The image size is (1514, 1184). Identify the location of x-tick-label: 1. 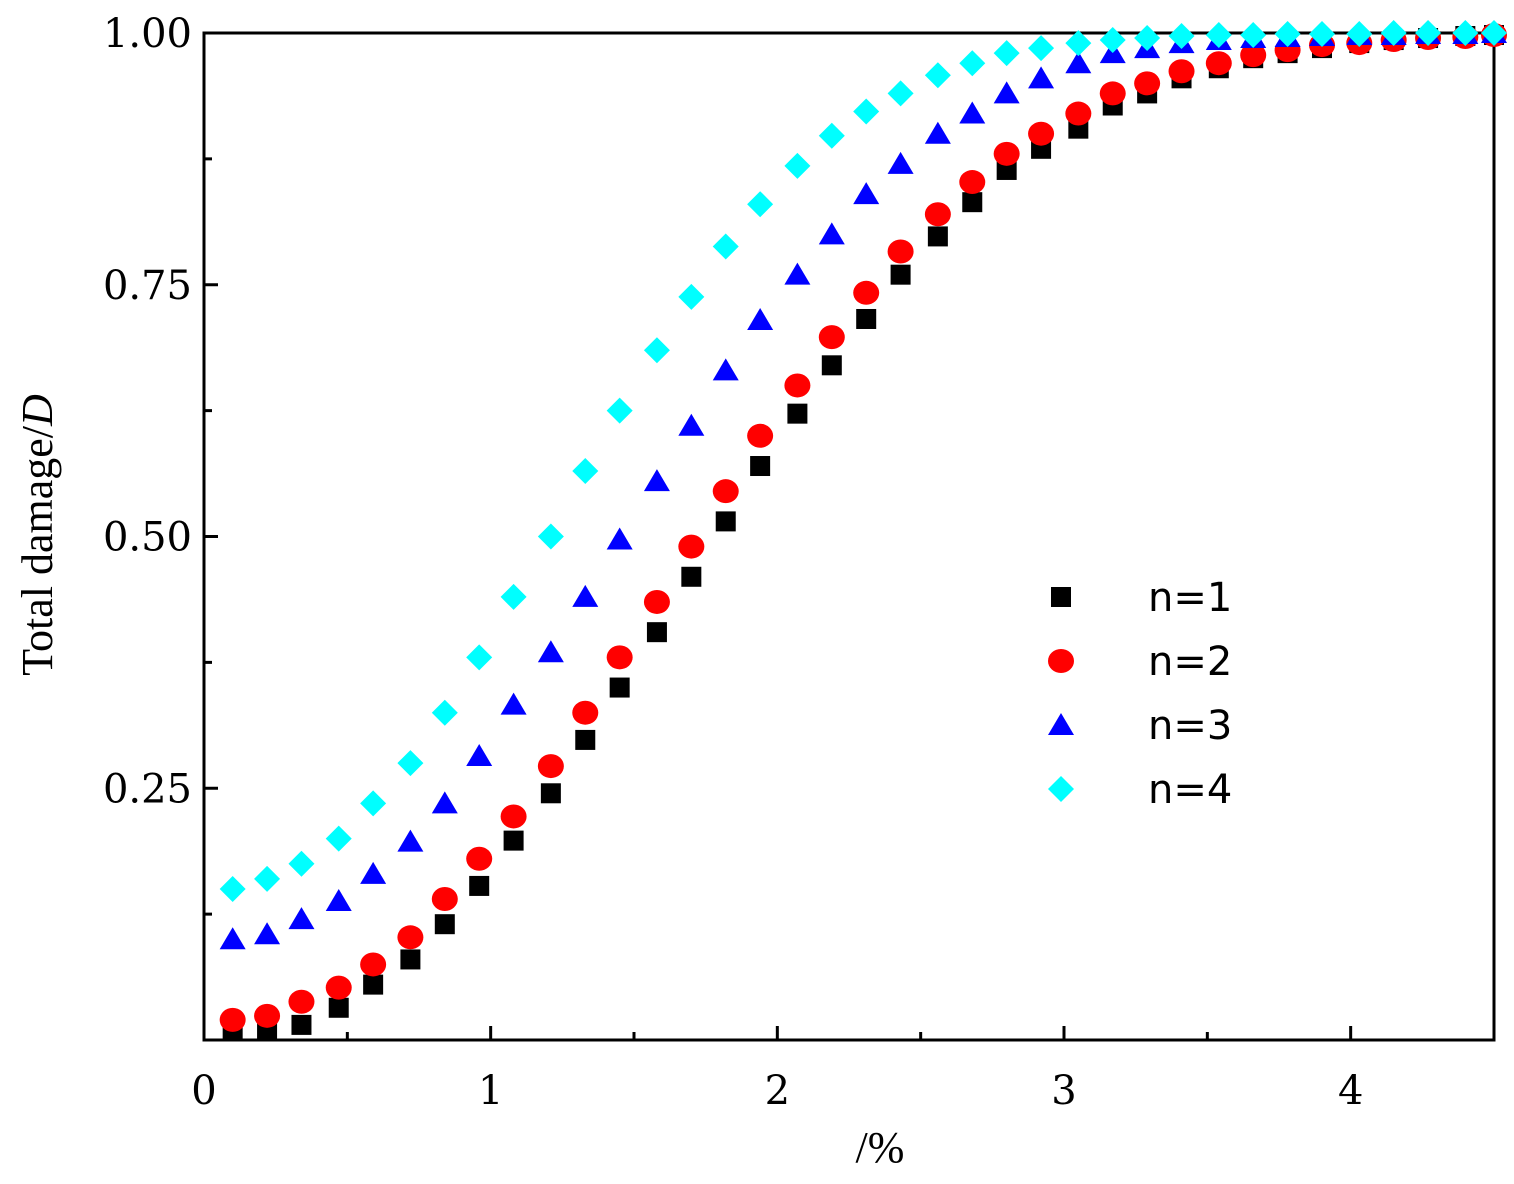
(490, 1091).